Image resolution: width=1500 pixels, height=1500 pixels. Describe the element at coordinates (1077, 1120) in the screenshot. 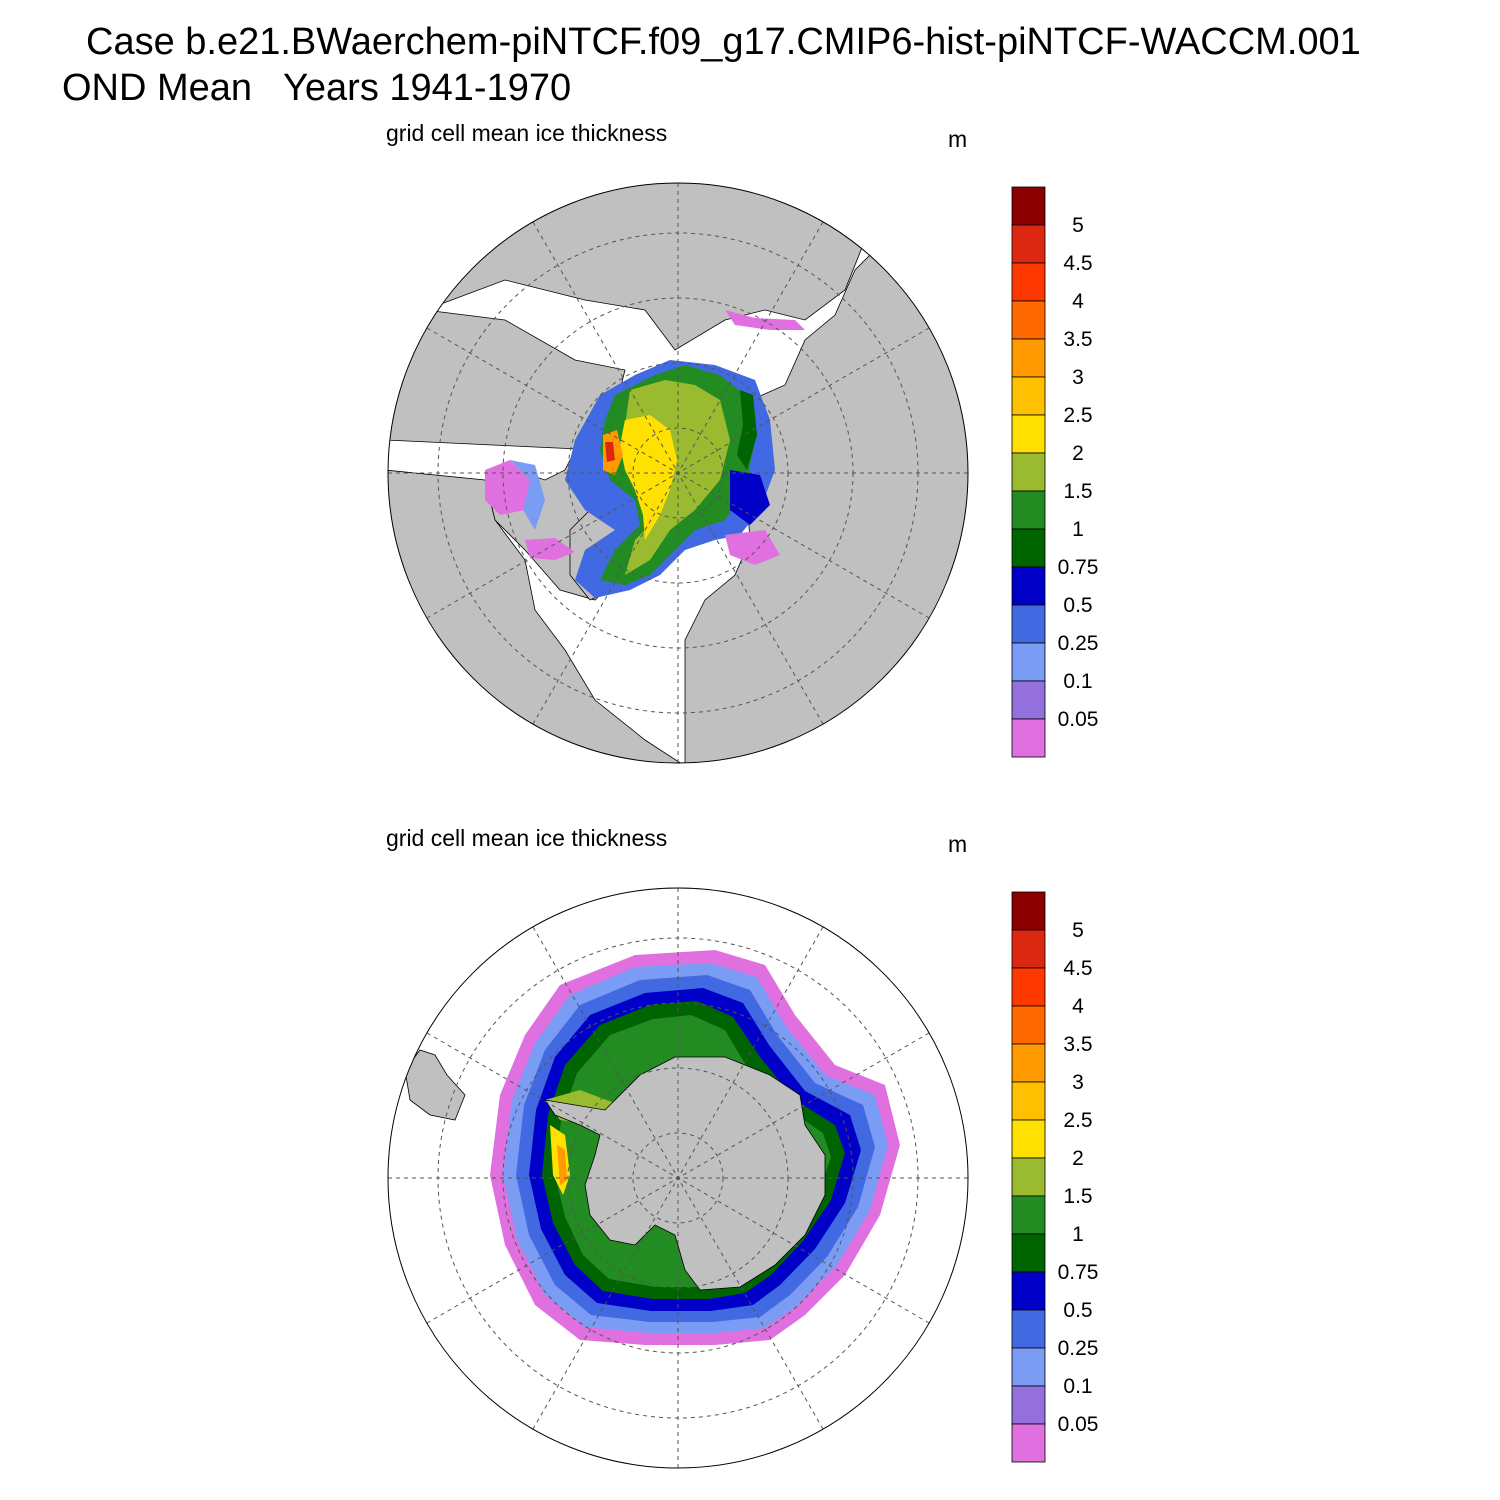

I see `south-colorbar-label: 2.5` at that location.